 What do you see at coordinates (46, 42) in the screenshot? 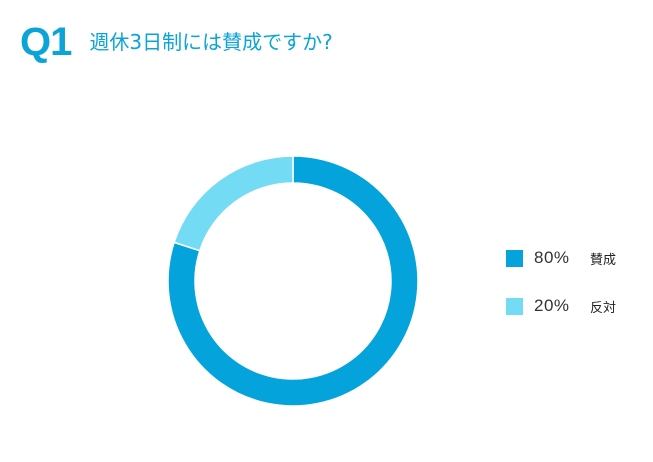
I see `question-number: Q1` at bounding box center [46, 42].